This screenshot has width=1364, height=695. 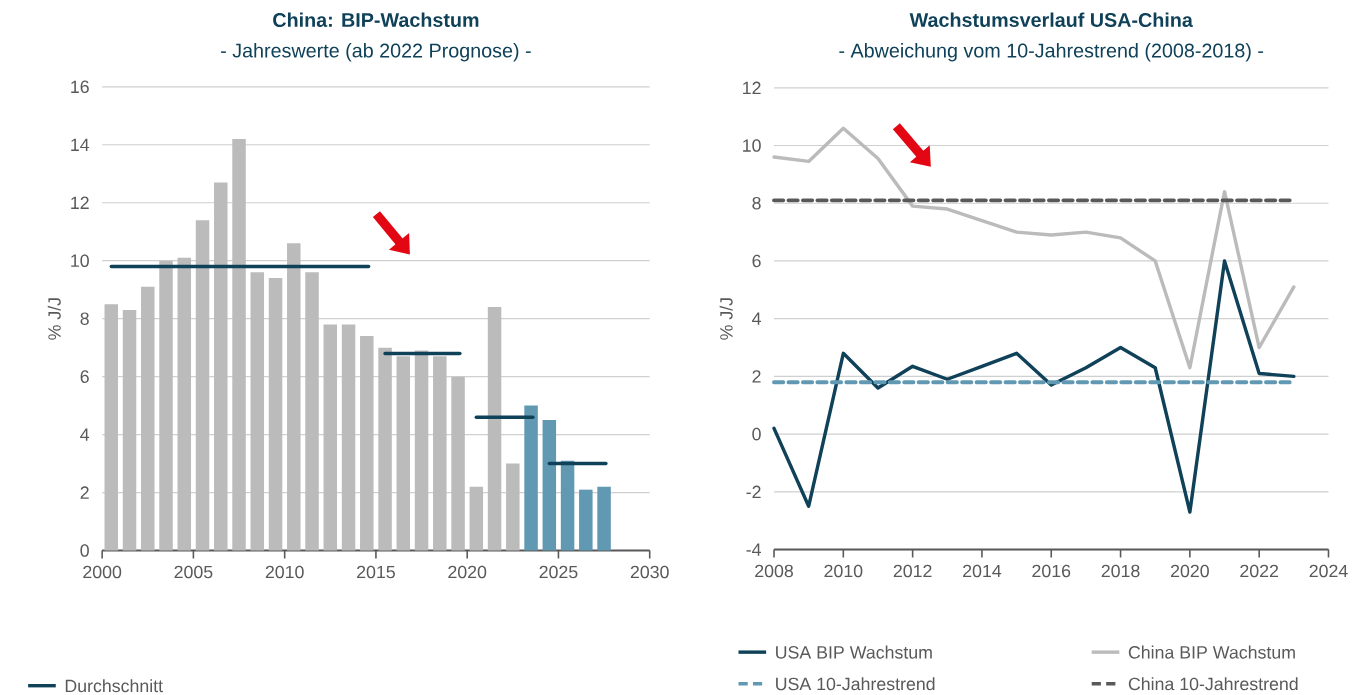 What do you see at coordinates (753, 549) in the screenshot?
I see `y-tick-label: -4` at bounding box center [753, 549].